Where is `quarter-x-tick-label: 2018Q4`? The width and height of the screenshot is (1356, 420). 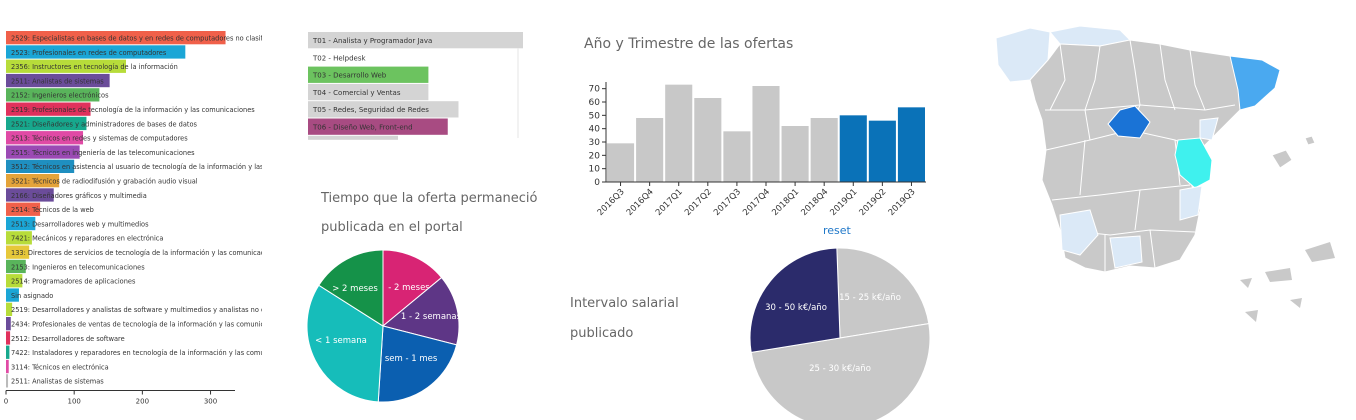
quarter-x-tick-label: 2018Q4 is located at coordinates (814, 202).